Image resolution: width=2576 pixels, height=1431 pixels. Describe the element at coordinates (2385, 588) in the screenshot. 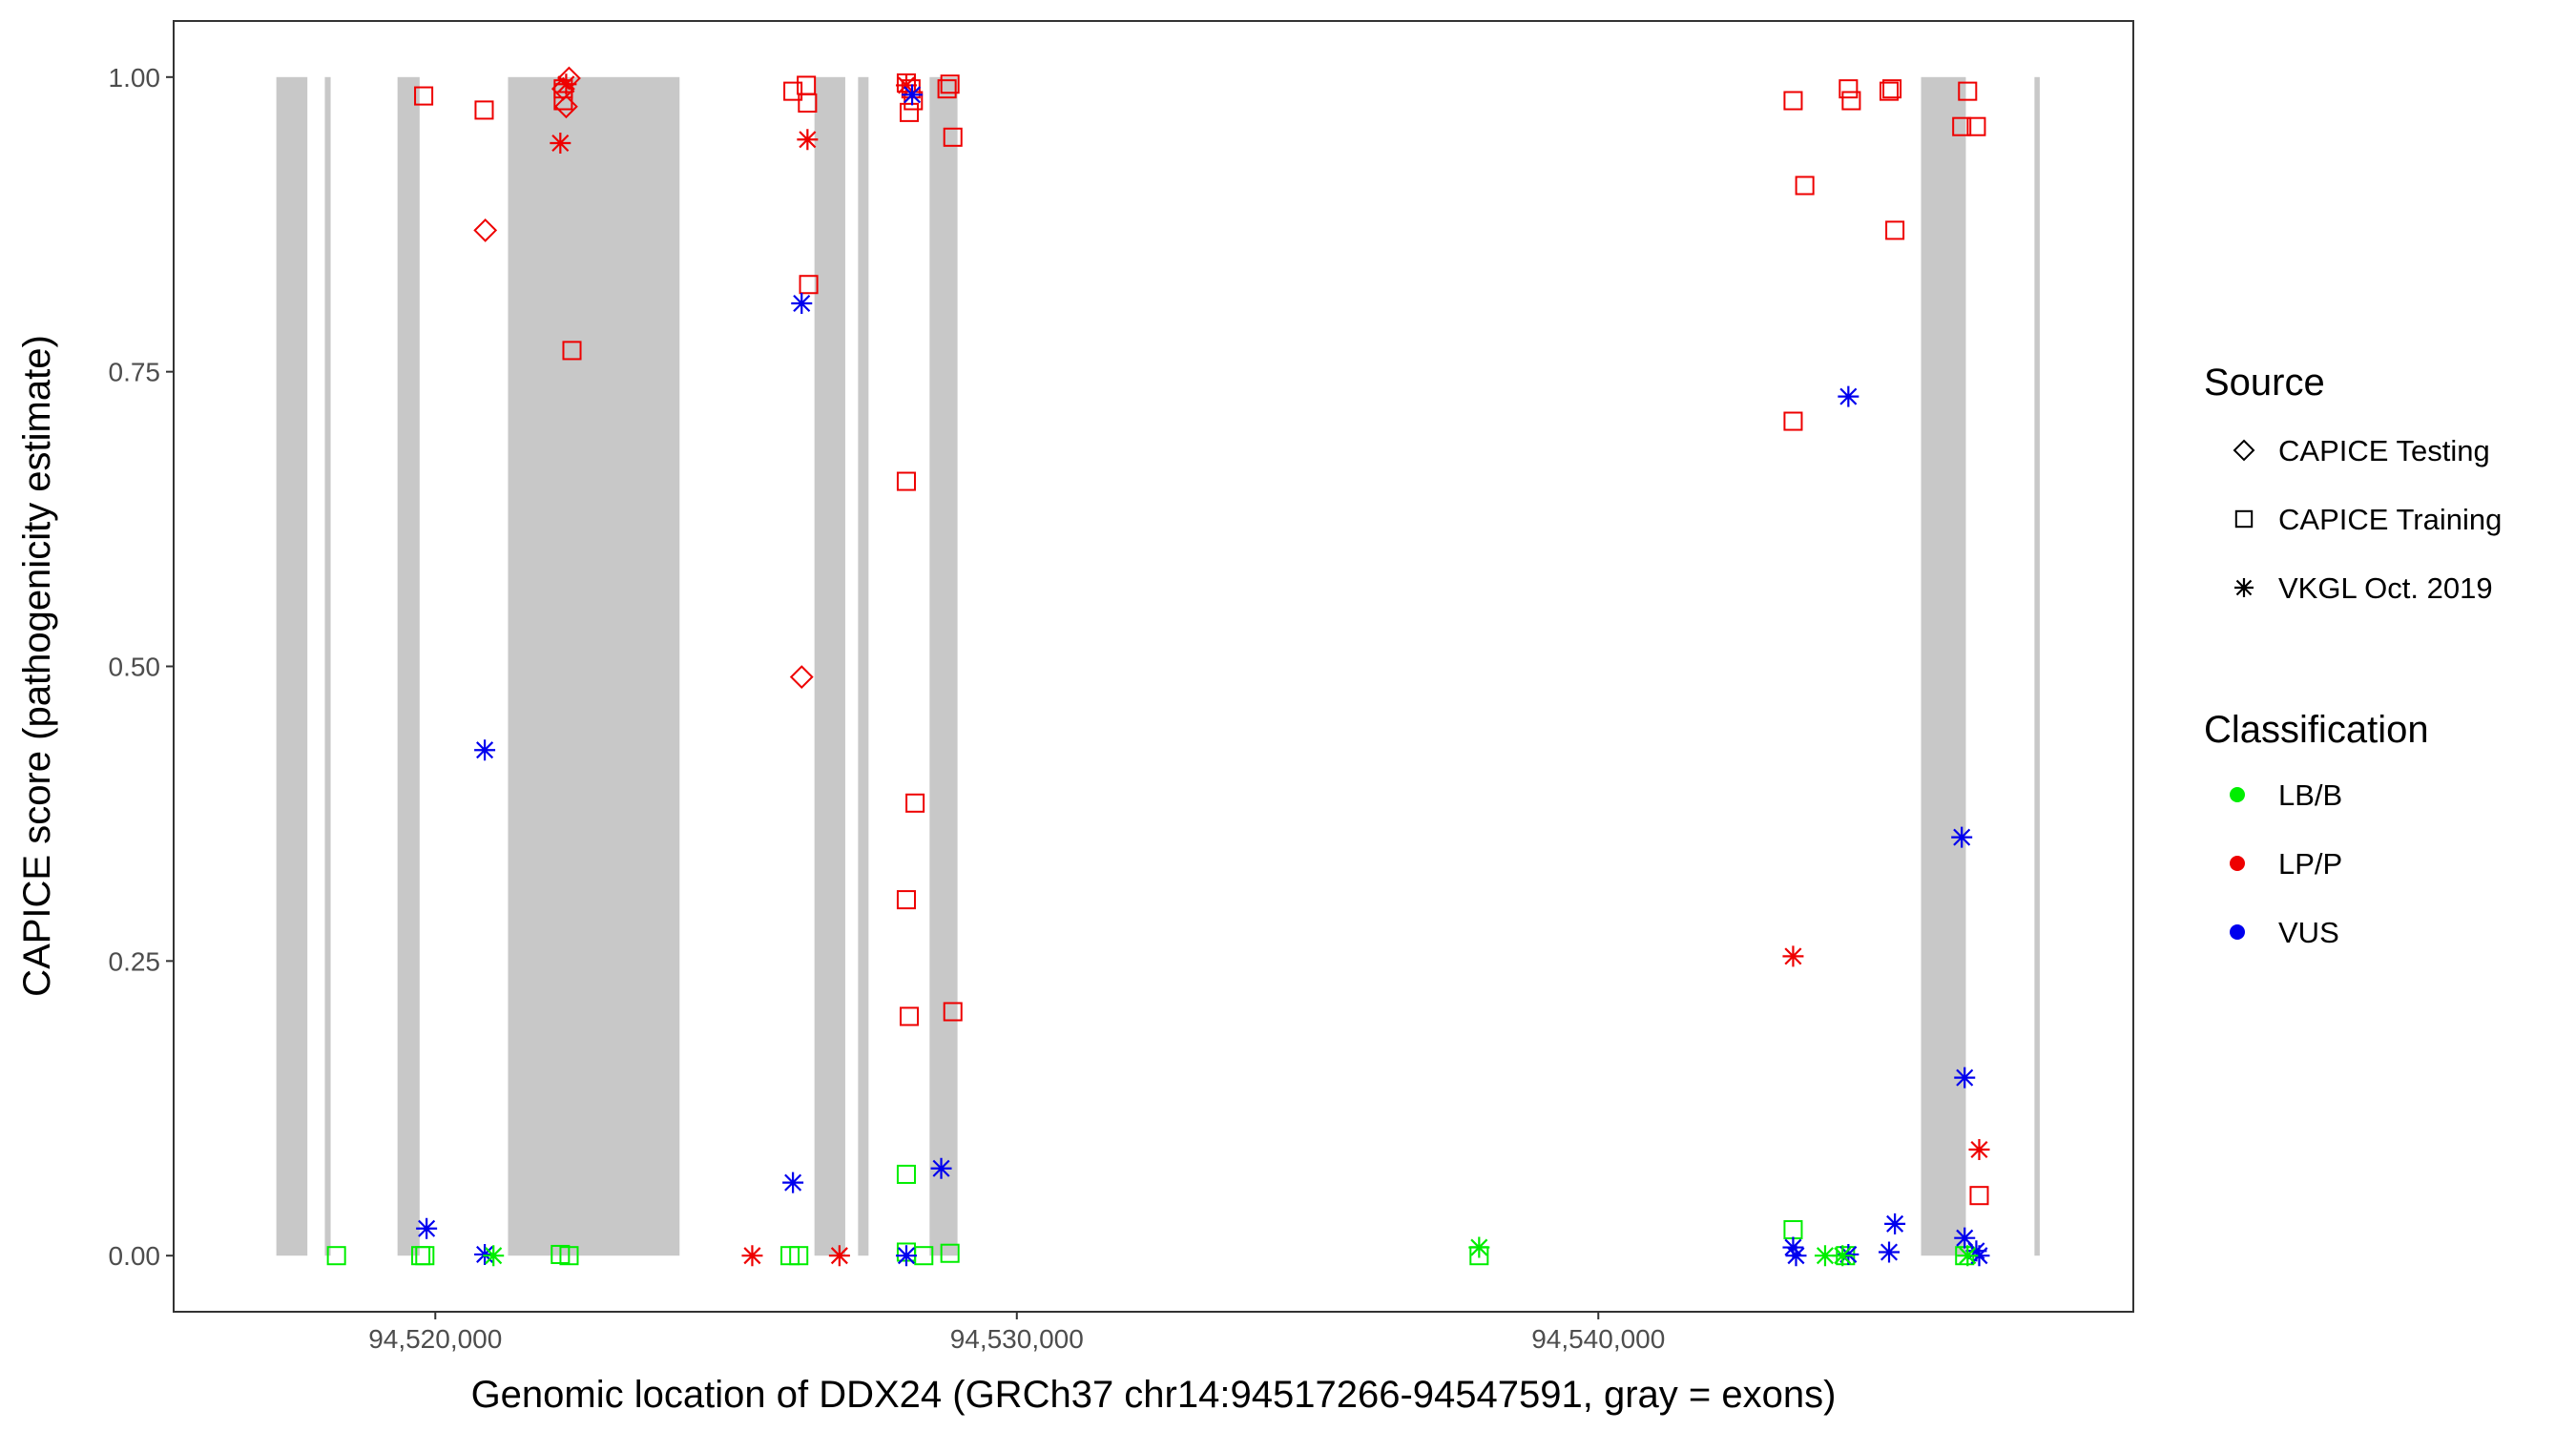

I see `legend-source-label: VKGL Oct. 2019` at that location.